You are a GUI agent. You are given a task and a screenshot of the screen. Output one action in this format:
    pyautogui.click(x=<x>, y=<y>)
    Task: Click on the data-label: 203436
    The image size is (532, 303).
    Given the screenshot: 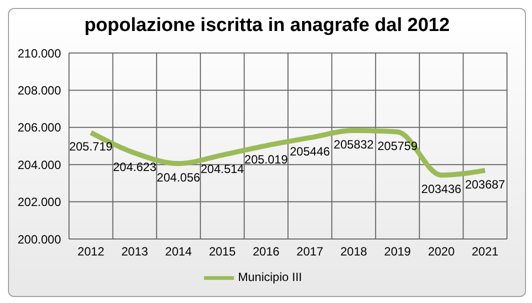 What is the action you would take?
    pyautogui.click(x=441, y=189)
    